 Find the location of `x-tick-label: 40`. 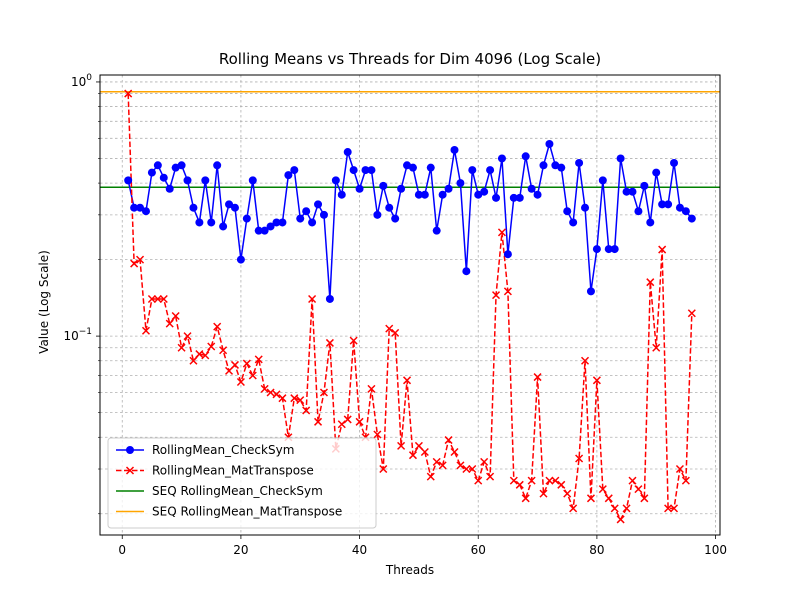

x-tick-label: 40 is located at coordinates (359, 550).